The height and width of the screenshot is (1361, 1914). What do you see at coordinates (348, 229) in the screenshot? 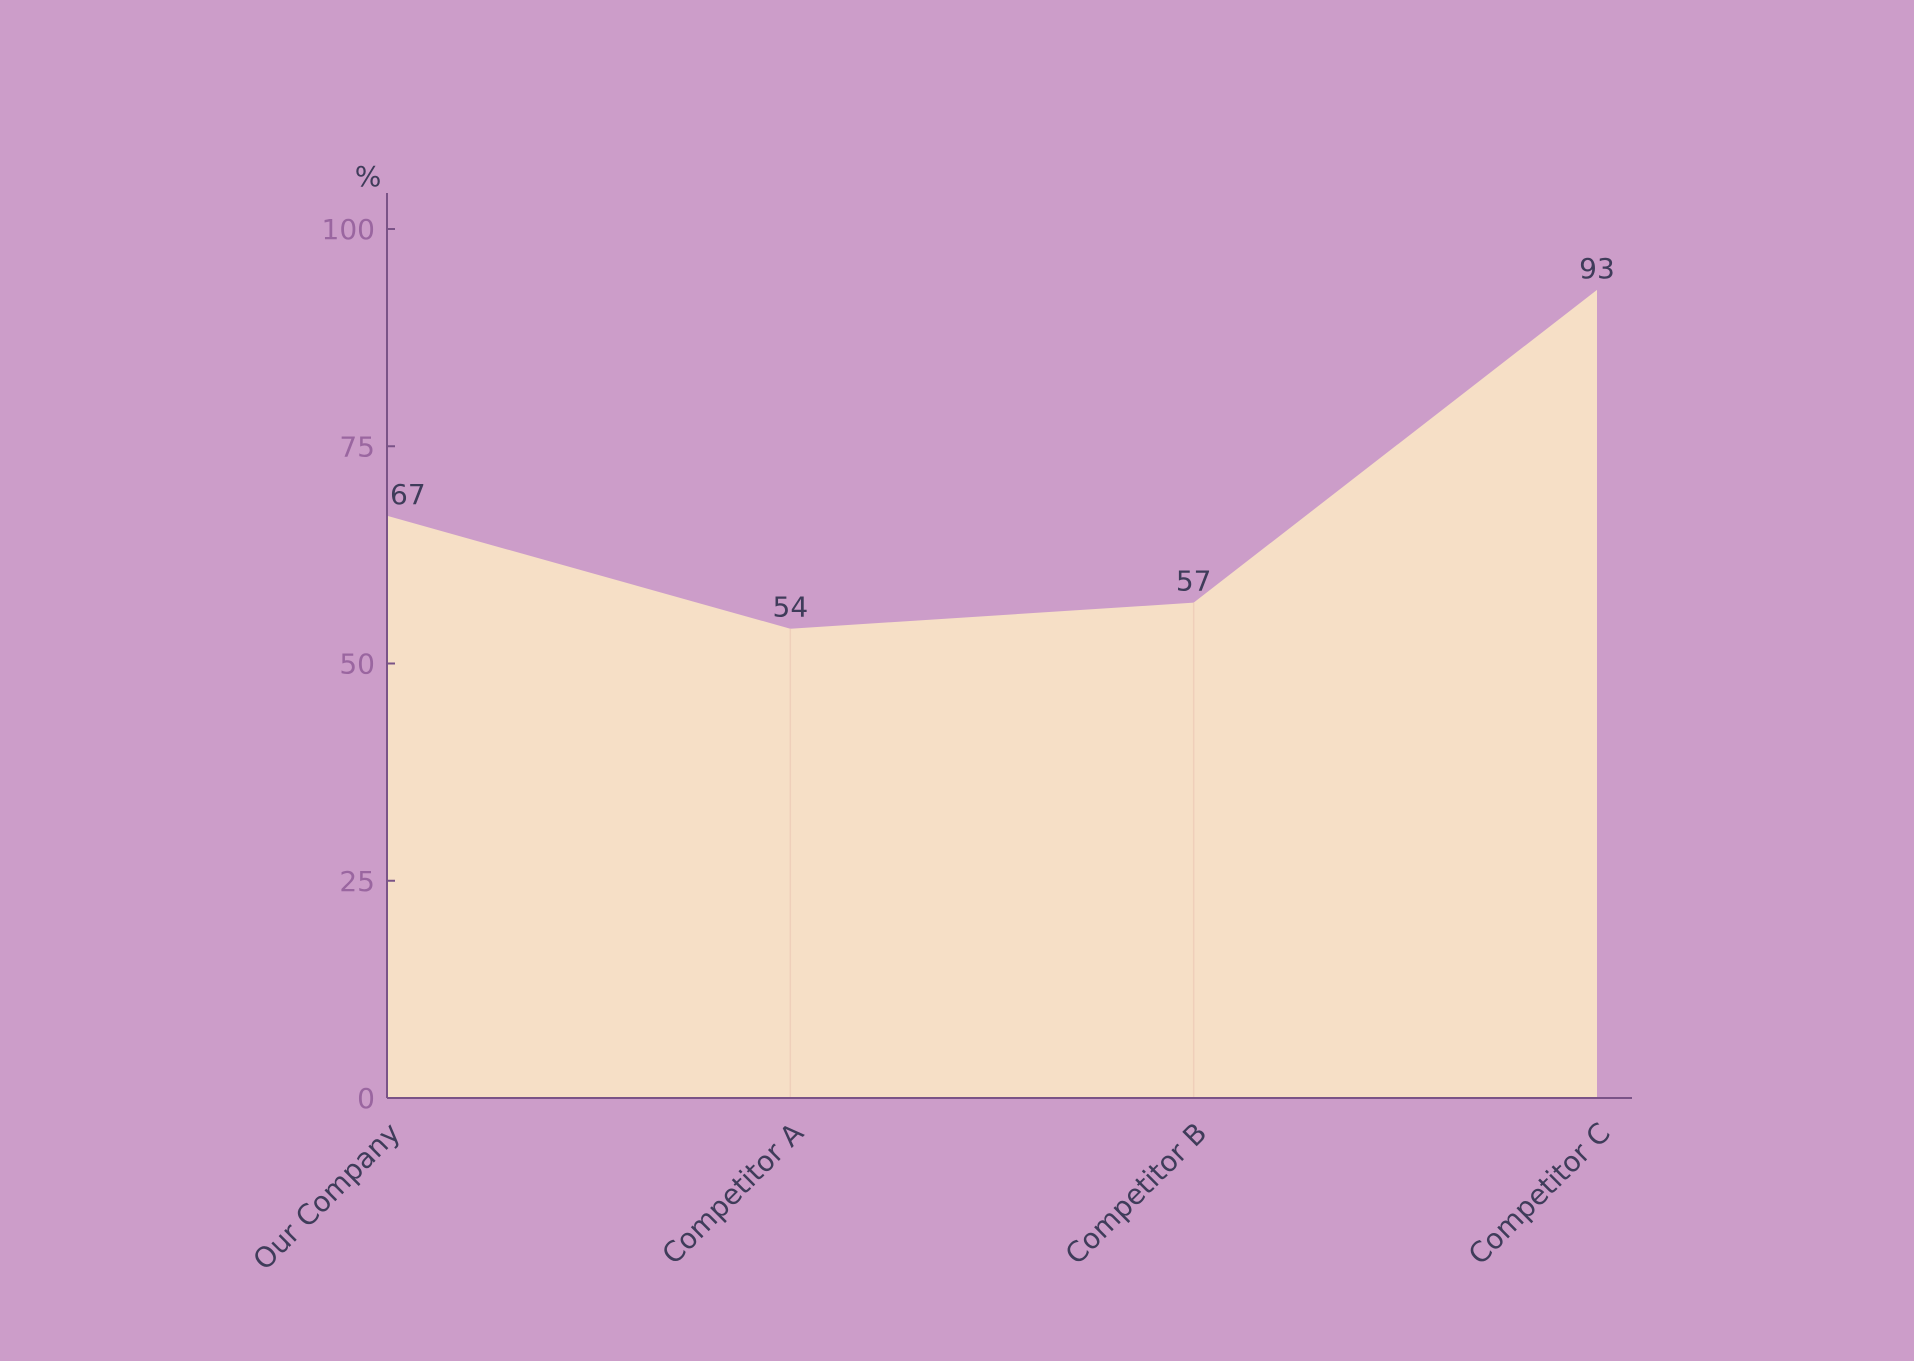
I see `y-tick-label: 100` at bounding box center [348, 229].